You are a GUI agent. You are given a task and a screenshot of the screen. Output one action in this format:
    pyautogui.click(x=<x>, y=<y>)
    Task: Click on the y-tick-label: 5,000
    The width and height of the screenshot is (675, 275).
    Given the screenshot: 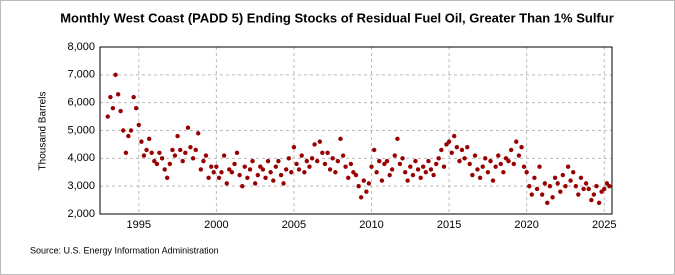 What is the action you would take?
    pyautogui.click(x=81, y=130)
    